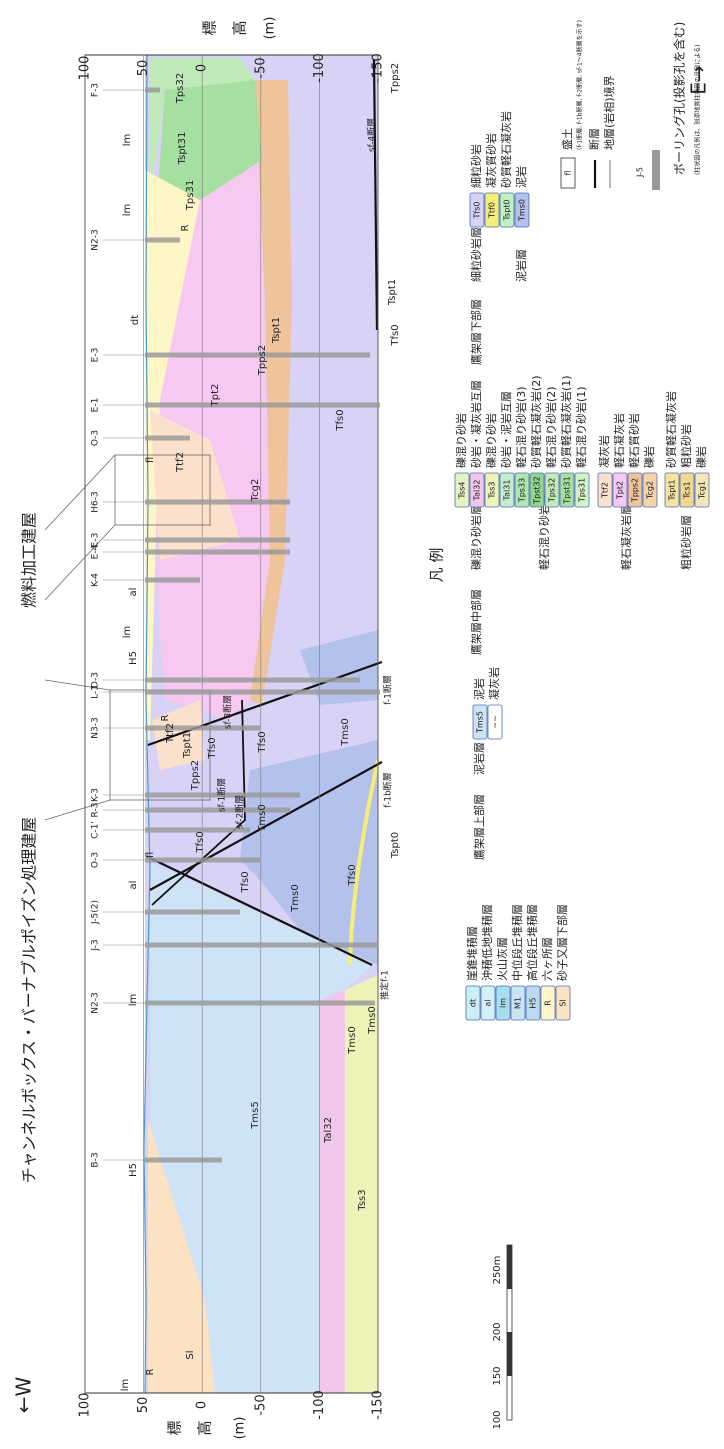 The width and height of the screenshot is (724, 1449). I want to click on ttf2-body, so click(195, 485).